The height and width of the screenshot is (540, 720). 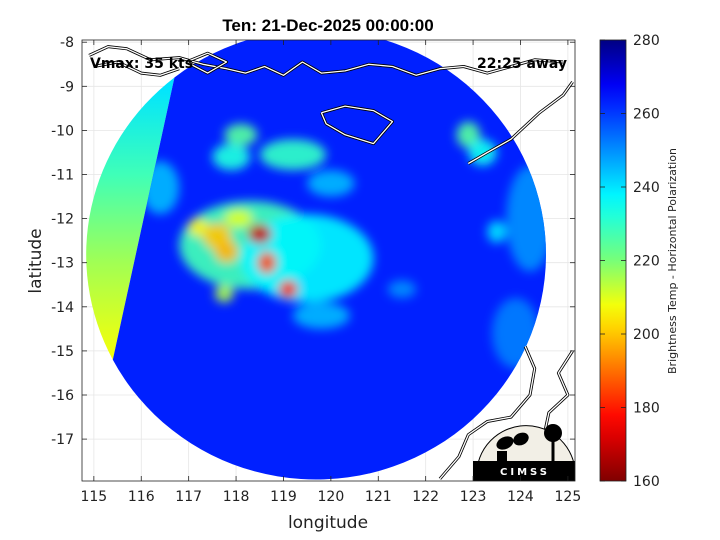 I want to click on colorbar-ticks: 160 180 200 220 240 260 280, so click(x=630, y=261).